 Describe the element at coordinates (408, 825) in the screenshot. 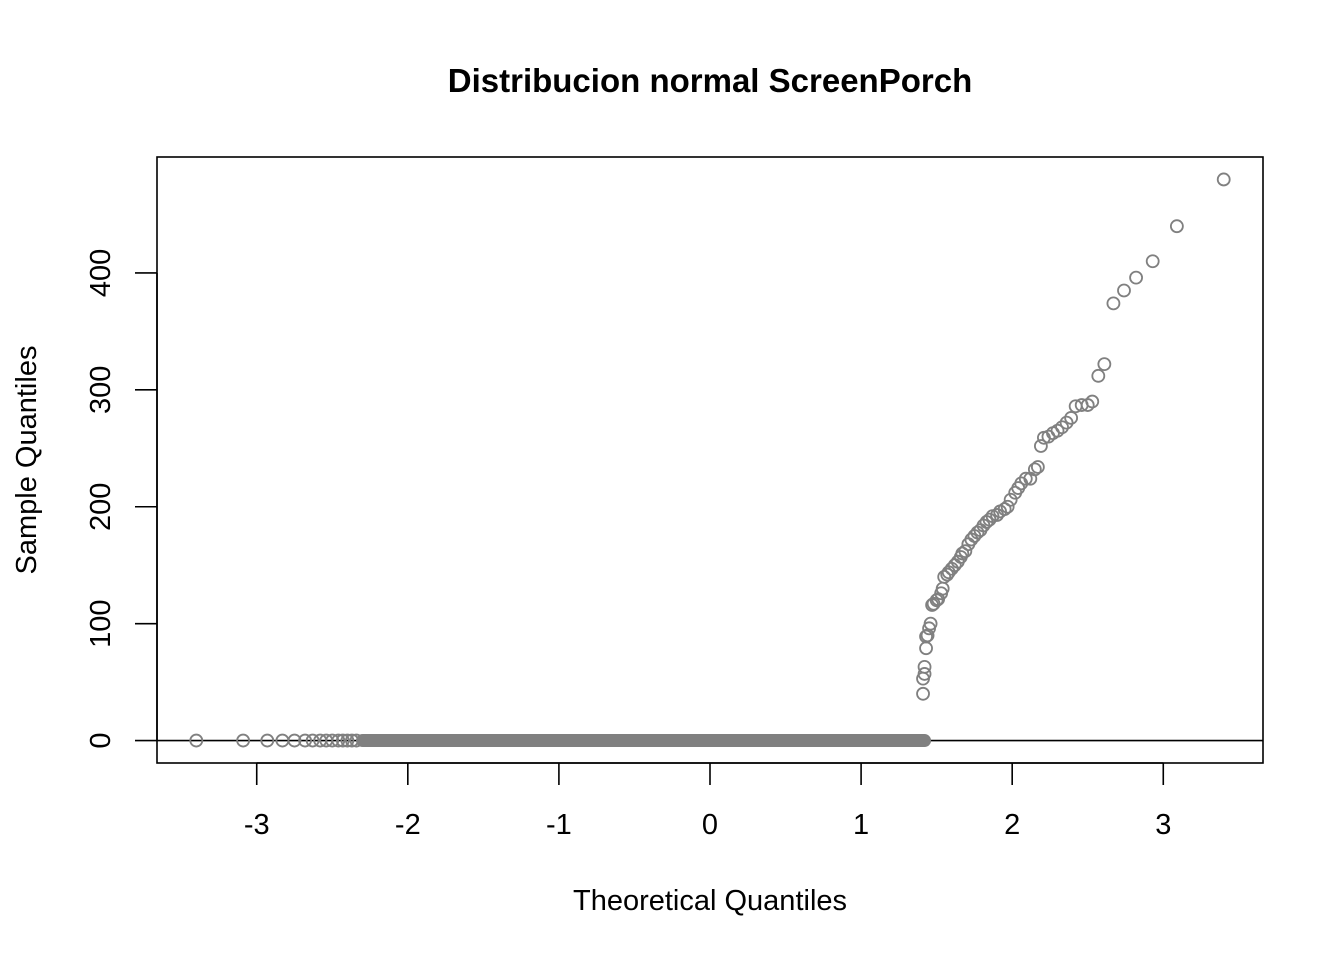

I see `x-tick-label: -2` at that location.